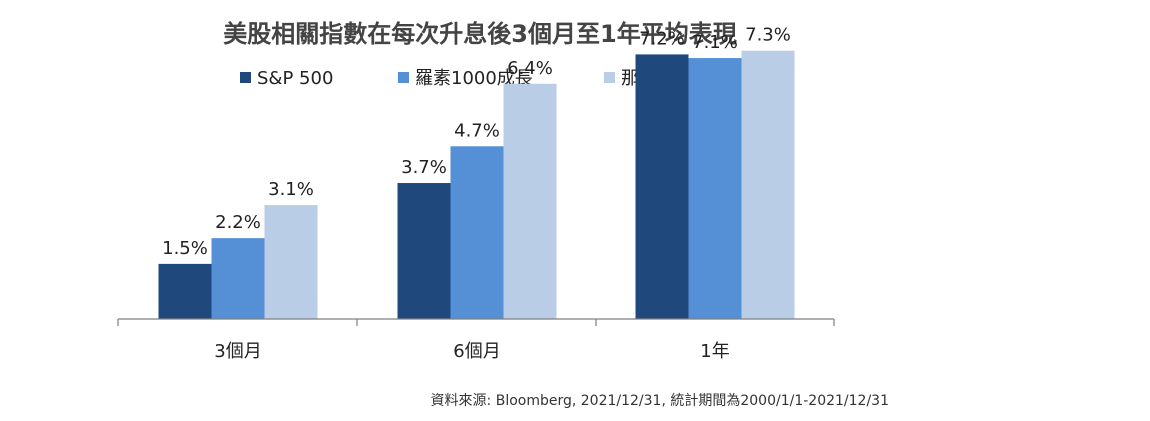 The width and height of the screenshot is (1150, 421). I want to click on legend-label-1: 羅素1000成長, so click(474, 78).